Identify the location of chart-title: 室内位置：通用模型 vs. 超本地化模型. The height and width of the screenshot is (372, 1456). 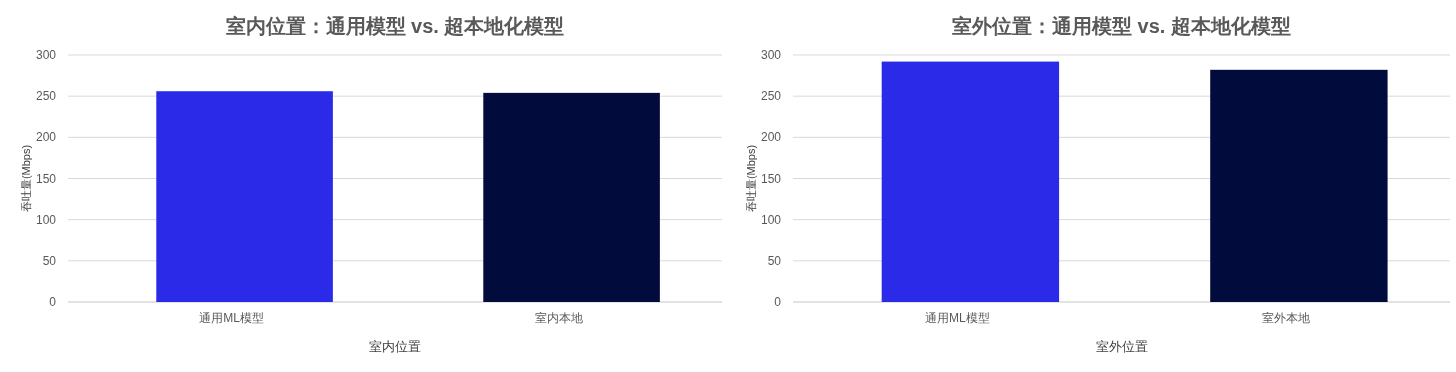
(395, 26).